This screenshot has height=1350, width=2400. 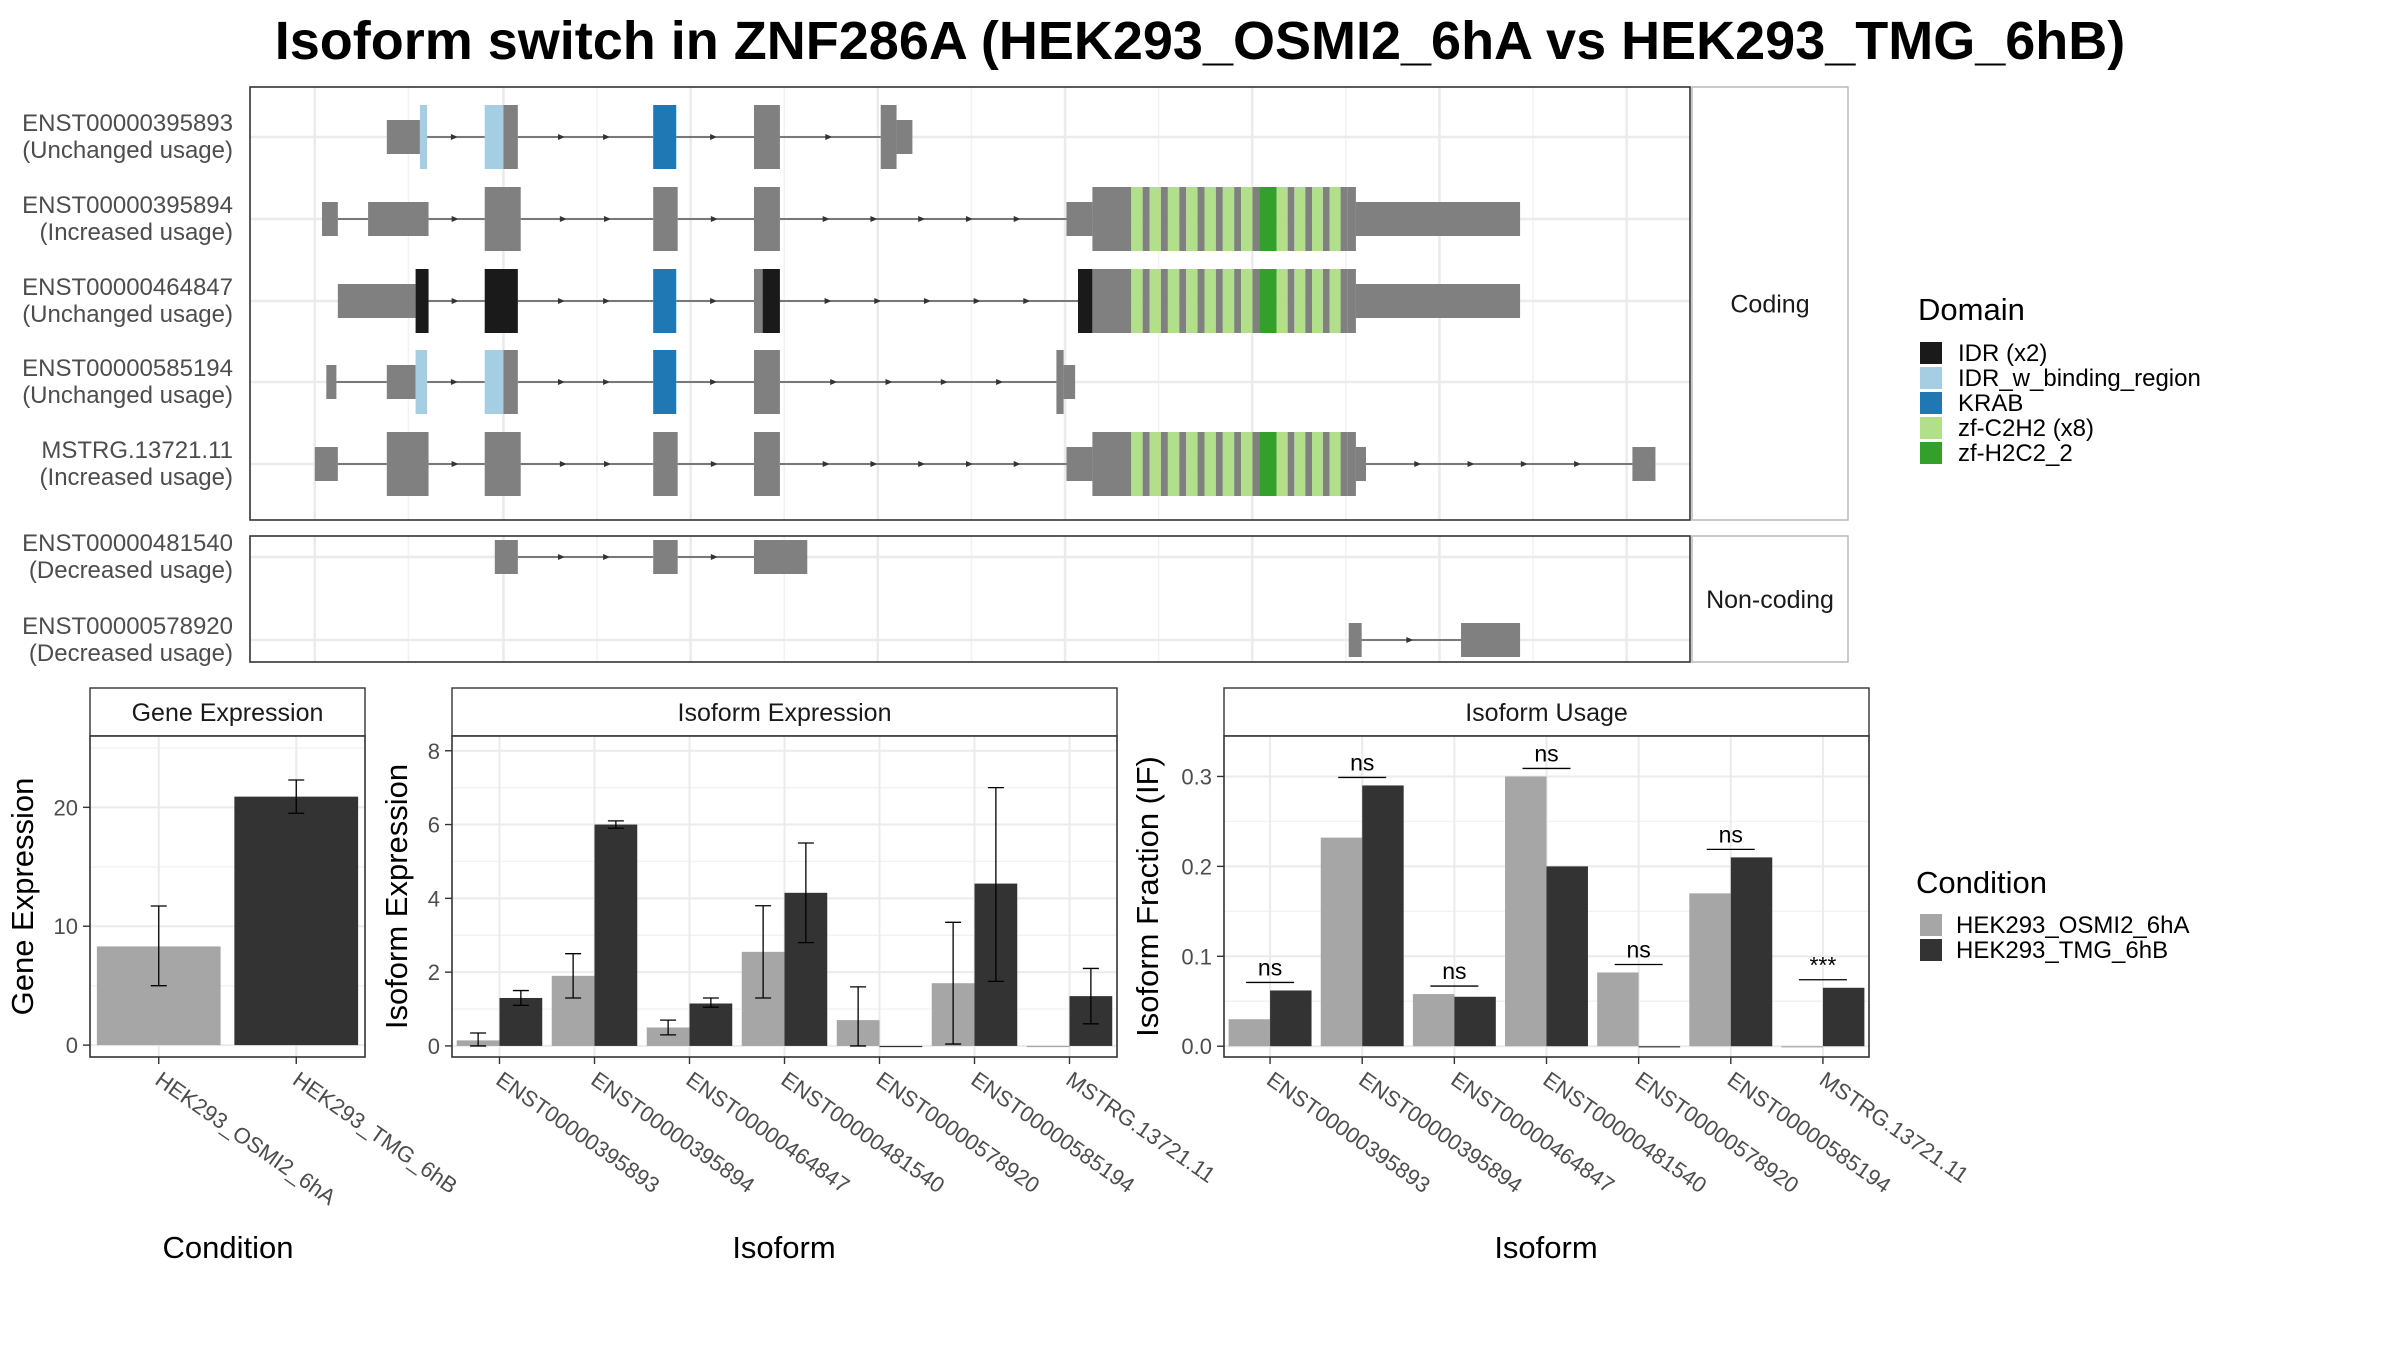 I want to click on x-tick-label: ENST00000395893, so click(x=1348, y=1132).